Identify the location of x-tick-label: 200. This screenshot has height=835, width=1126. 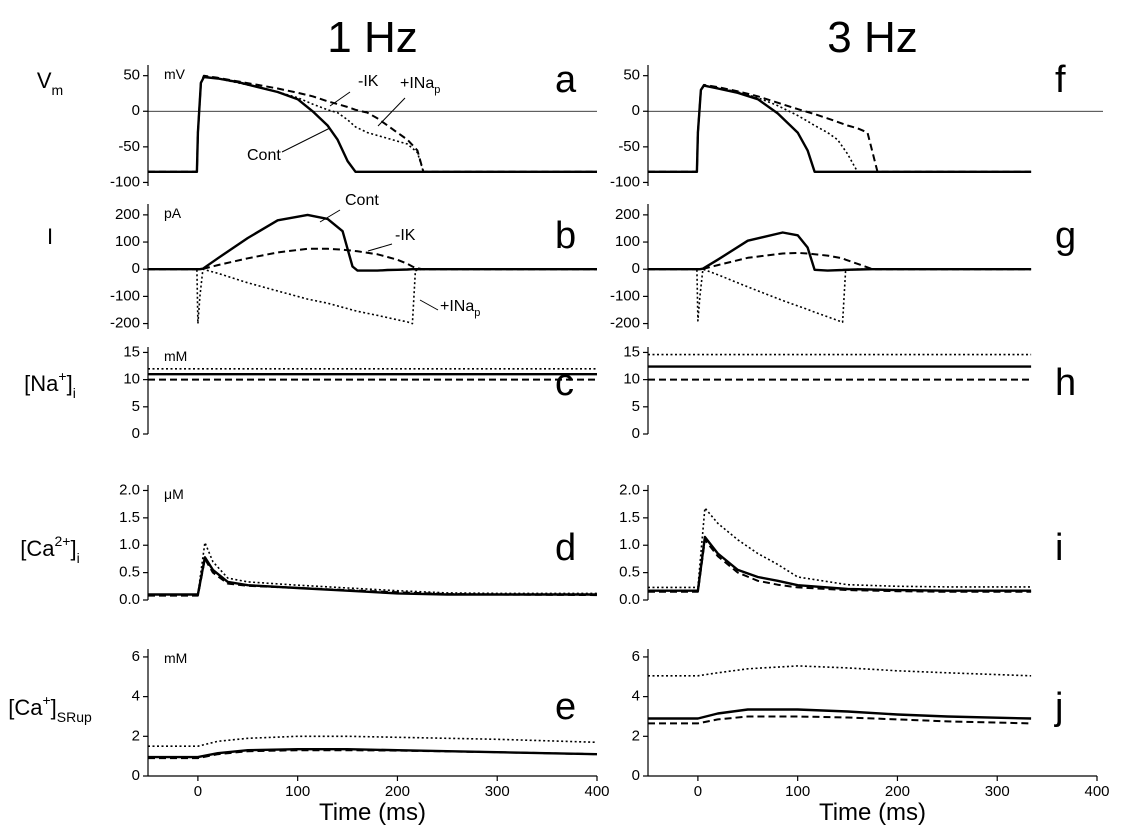
(397, 791).